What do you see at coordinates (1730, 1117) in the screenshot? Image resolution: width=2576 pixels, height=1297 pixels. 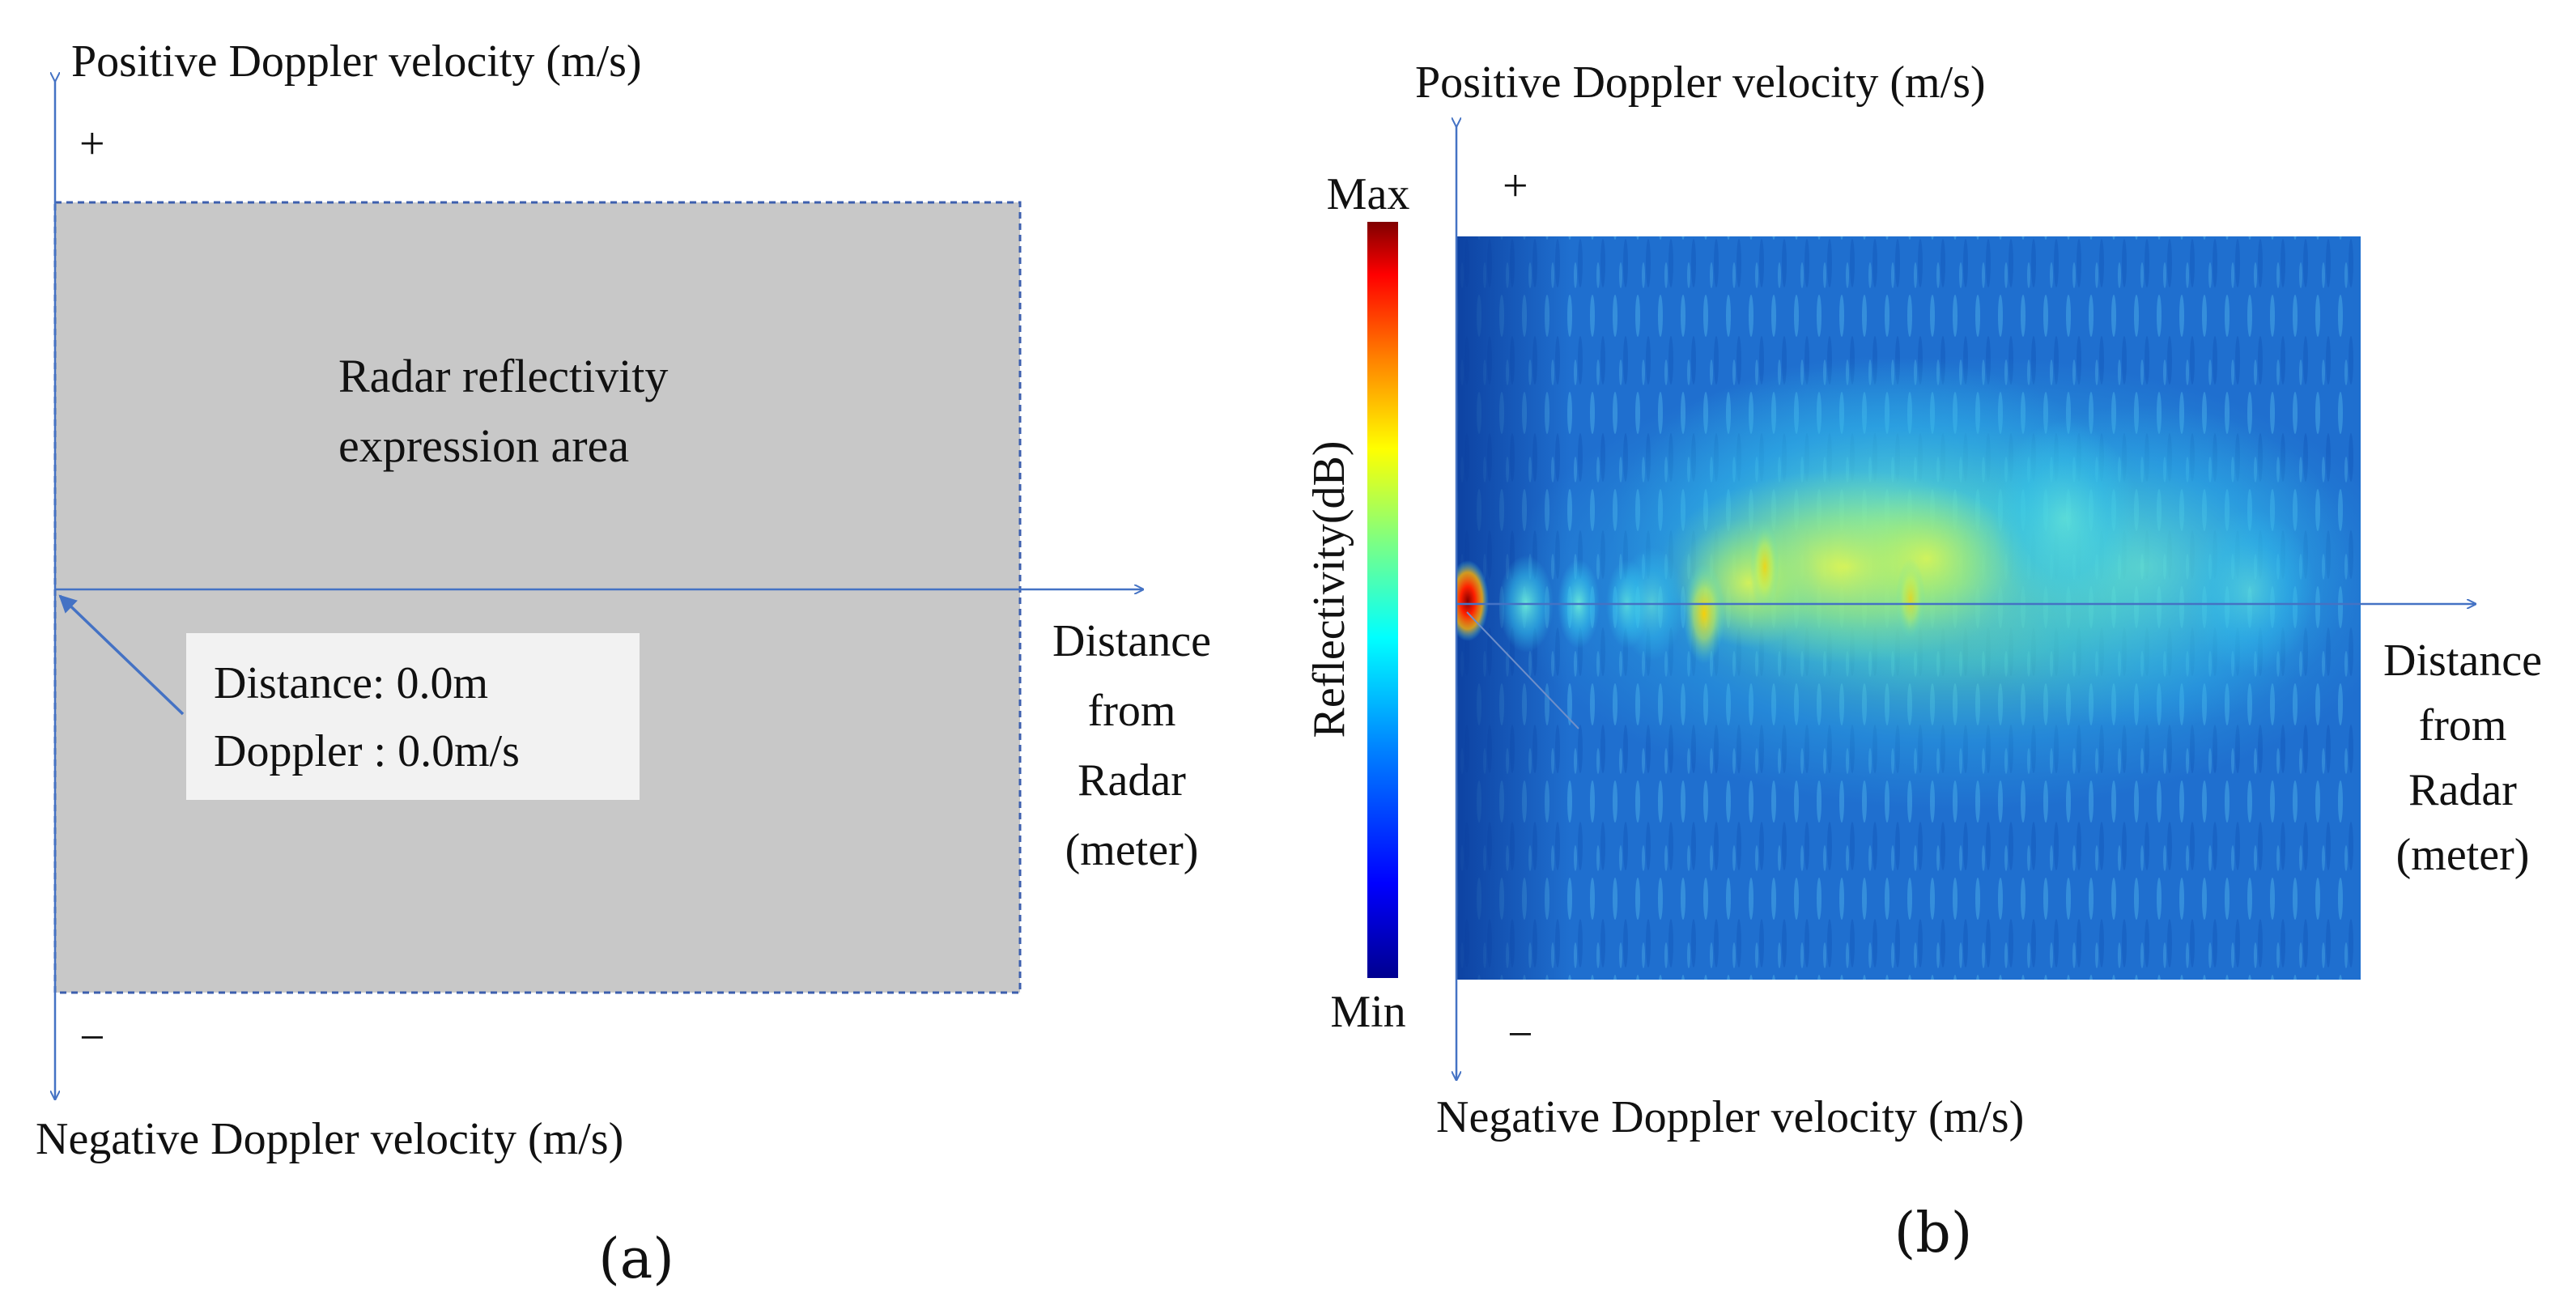 I see `negative-velocity-label-b: Negative Doppler velocity (m/s)` at bounding box center [1730, 1117].